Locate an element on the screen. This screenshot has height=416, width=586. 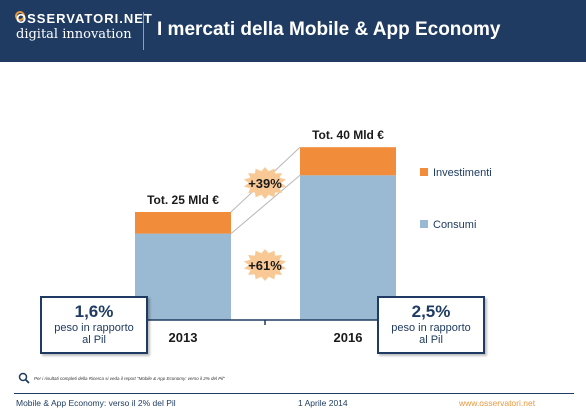
growth-badge-investimenti is located at coordinates (265, 183).